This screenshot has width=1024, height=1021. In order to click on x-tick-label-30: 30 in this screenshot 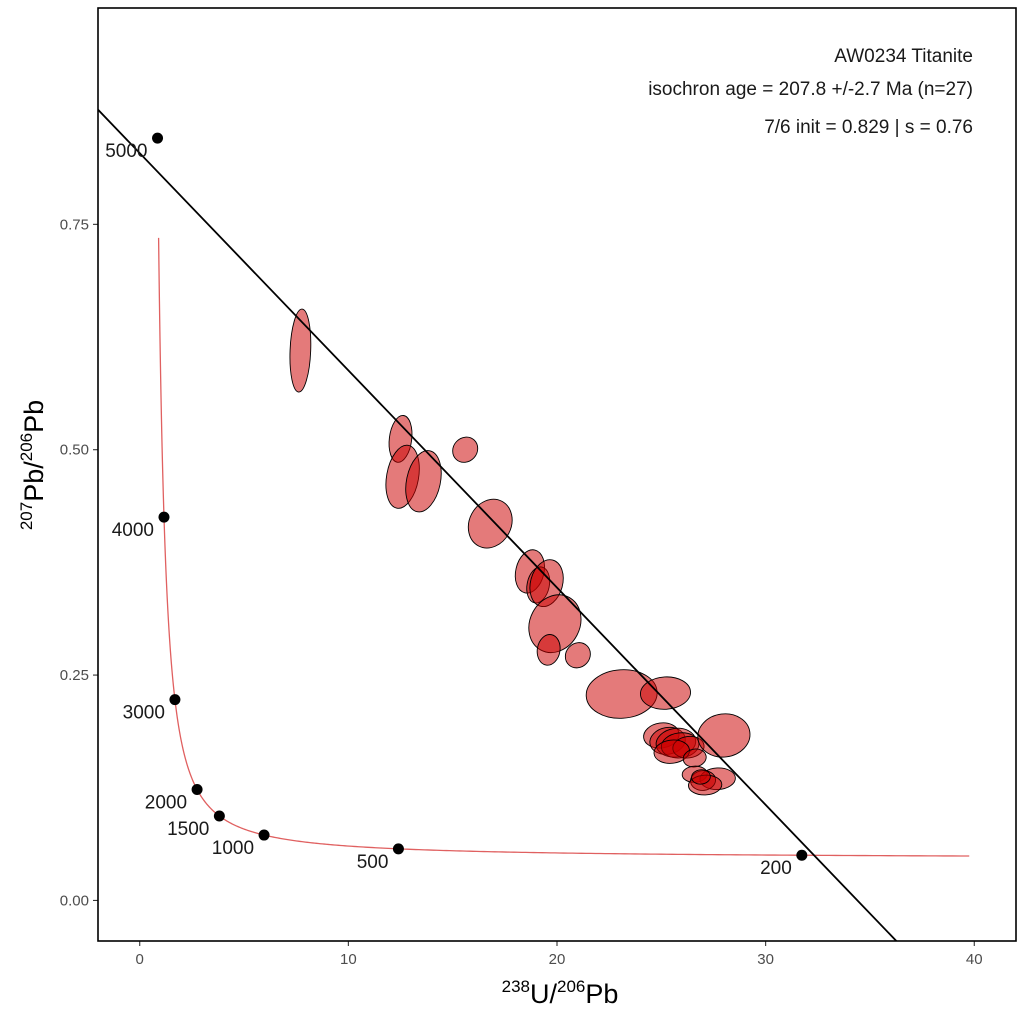, I will do `click(765, 959)`.